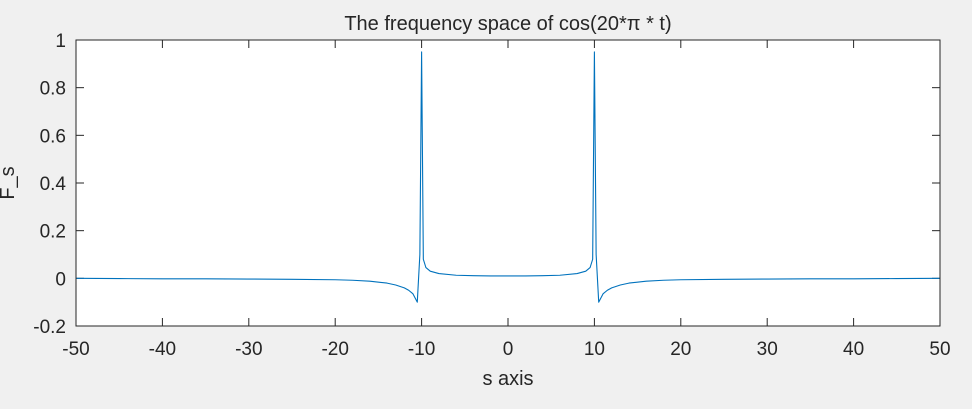 Image resolution: width=972 pixels, height=409 pixels. Describe the element at coordinates (60, 41) in the screenshot. I see `y-tick-label: 1` at that location.